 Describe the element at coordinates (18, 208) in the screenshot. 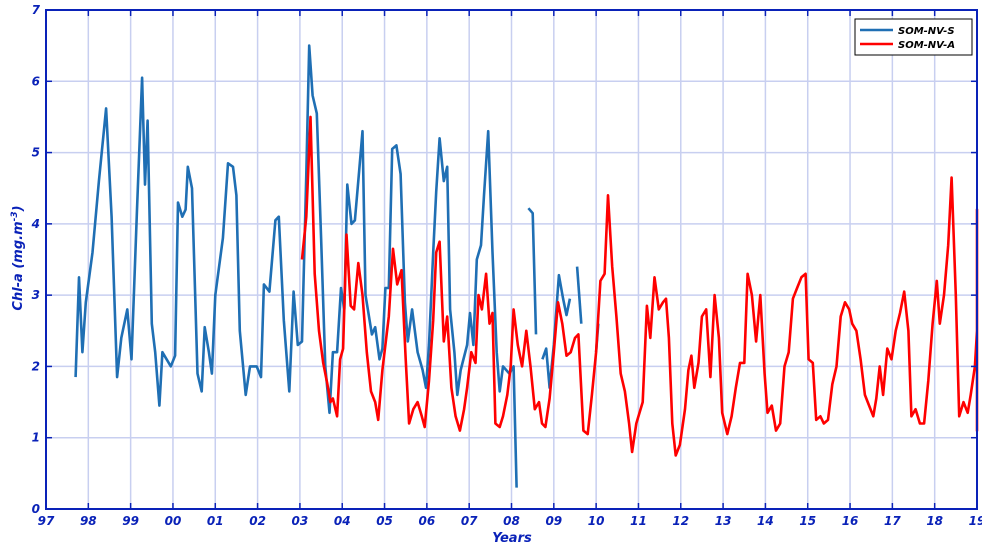

I see `y-axis-title-close: )` at that location.